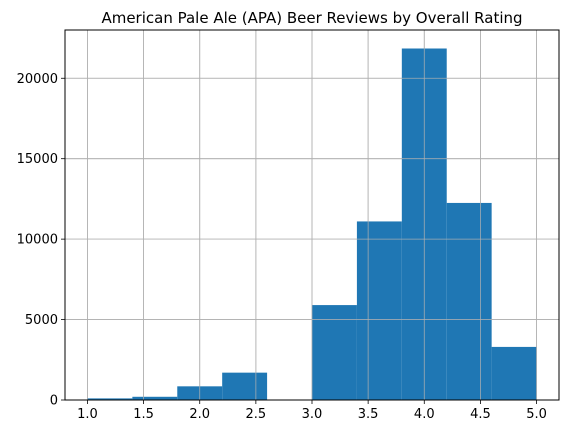 This screenshot has width=570, height=433. Describe the element at coordinates (480, 414) in the screenshot. I see `x-tick-label: 4.5` at that location.